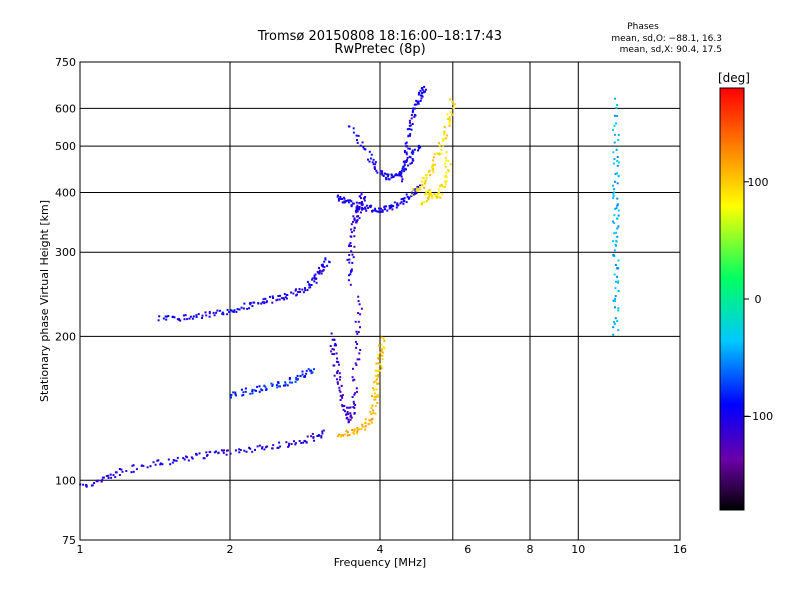 The image size is (800, 600). What do you see at coordinates (65, 252) in the screenshot?
I see `y-tick-label: 300` at bounding box center [65, 252].